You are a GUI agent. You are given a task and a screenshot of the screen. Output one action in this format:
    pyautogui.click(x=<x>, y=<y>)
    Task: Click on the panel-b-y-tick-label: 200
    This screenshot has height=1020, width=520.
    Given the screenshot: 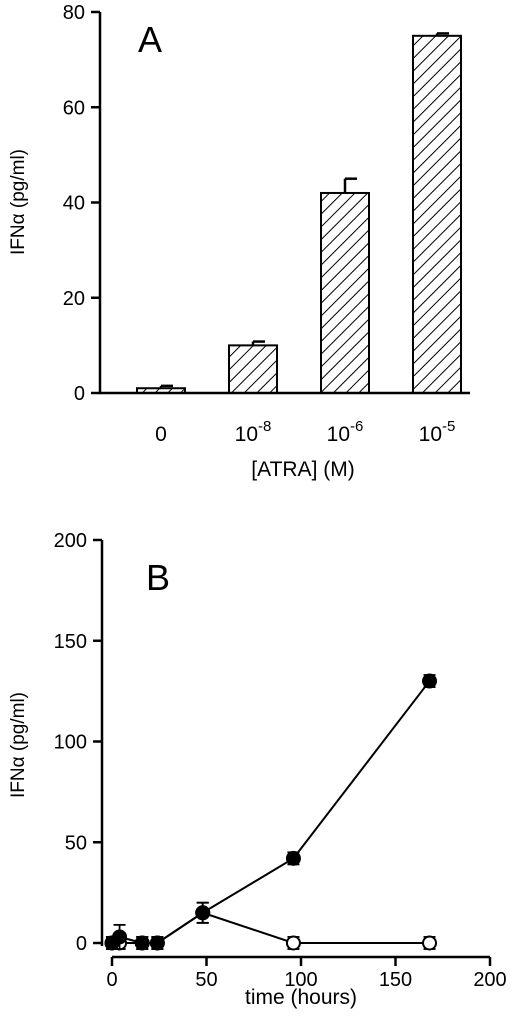 What is the action you would take?
    pyautogui.click(x=70, y=541)
    